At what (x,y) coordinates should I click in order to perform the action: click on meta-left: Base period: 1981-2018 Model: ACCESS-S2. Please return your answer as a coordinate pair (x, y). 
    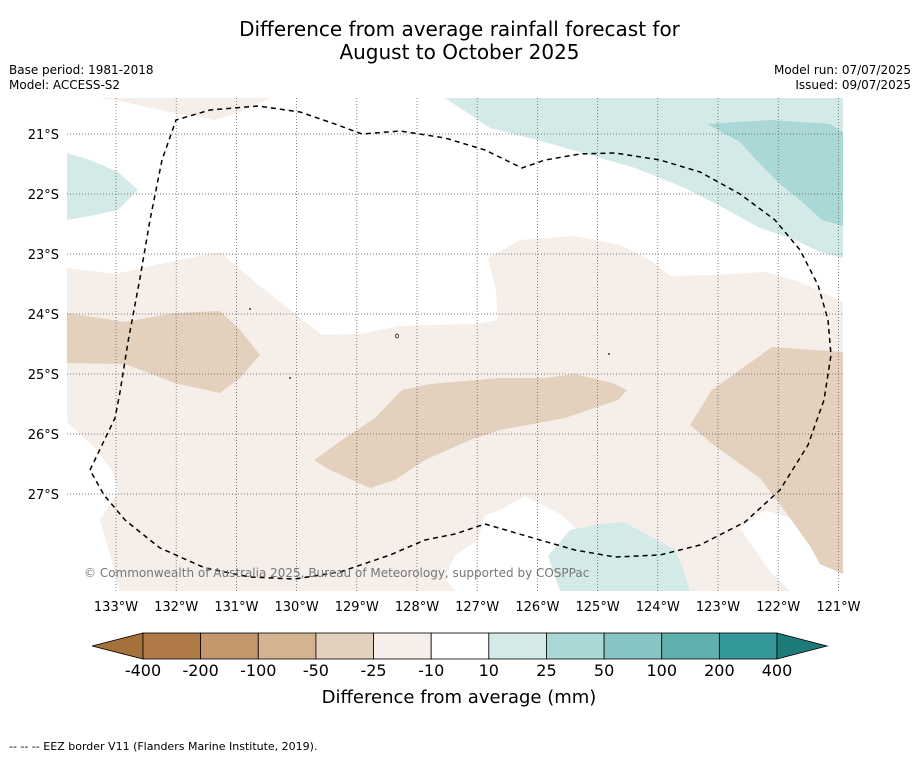
    Looking at the image, I should click on (81, 78).